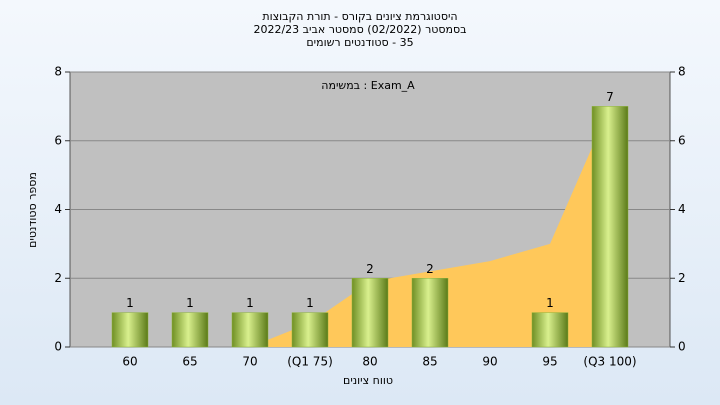  I want to click on y-tick-label: 8, so click(58, 72).